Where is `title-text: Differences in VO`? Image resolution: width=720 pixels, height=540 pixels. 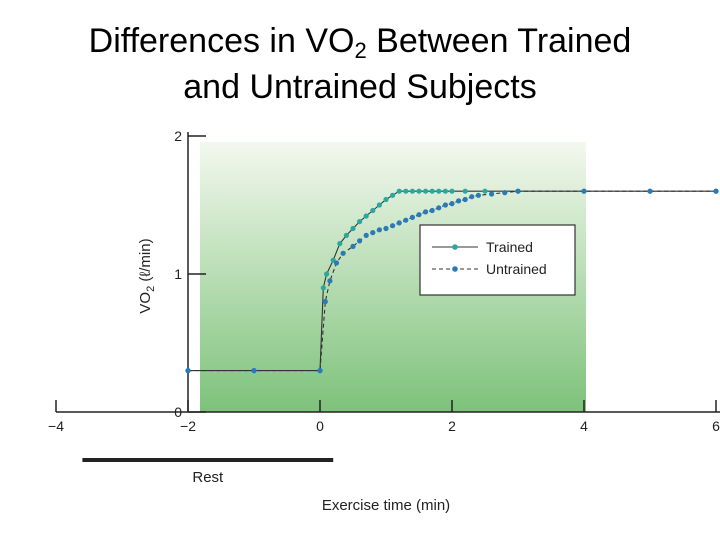
title-text: Differences in VO is located at coordinates (221, 41).